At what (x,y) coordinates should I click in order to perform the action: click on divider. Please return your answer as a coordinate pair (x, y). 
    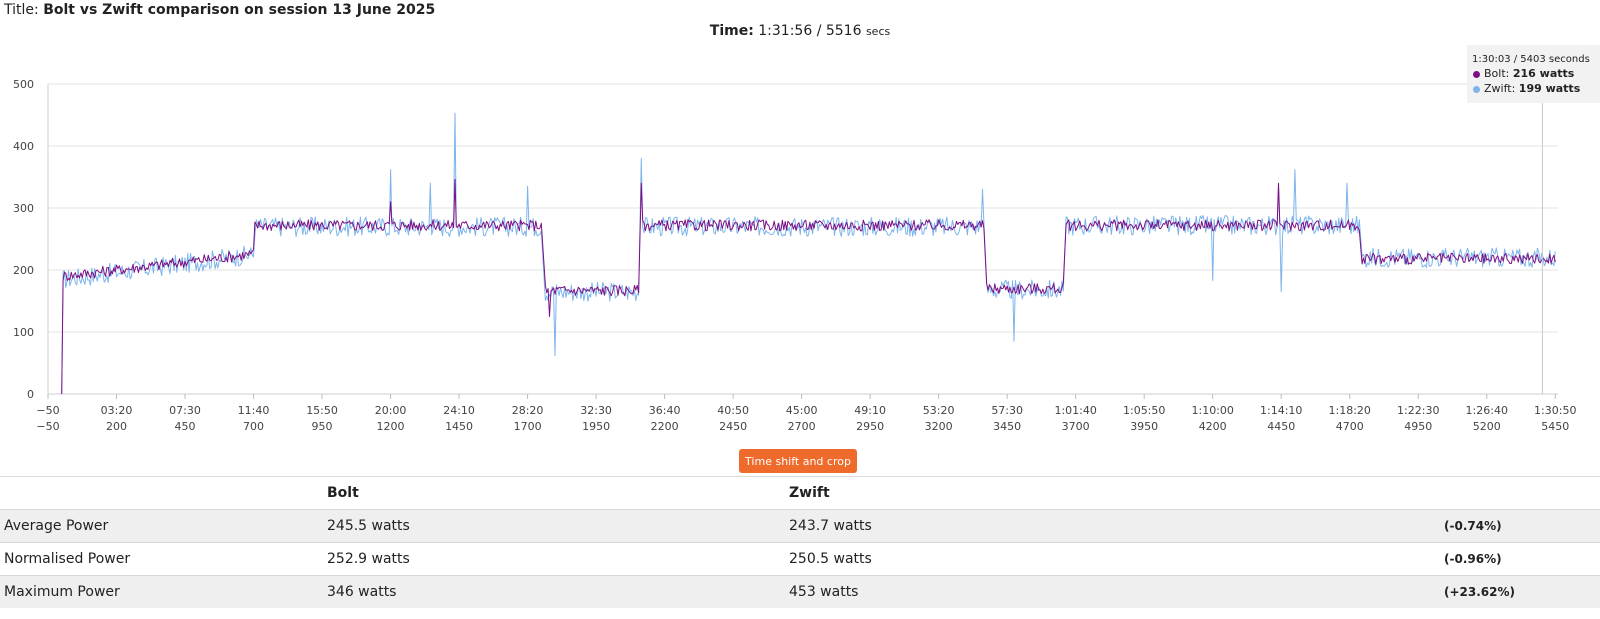
    Looking at the image, I should click on (800, 476).